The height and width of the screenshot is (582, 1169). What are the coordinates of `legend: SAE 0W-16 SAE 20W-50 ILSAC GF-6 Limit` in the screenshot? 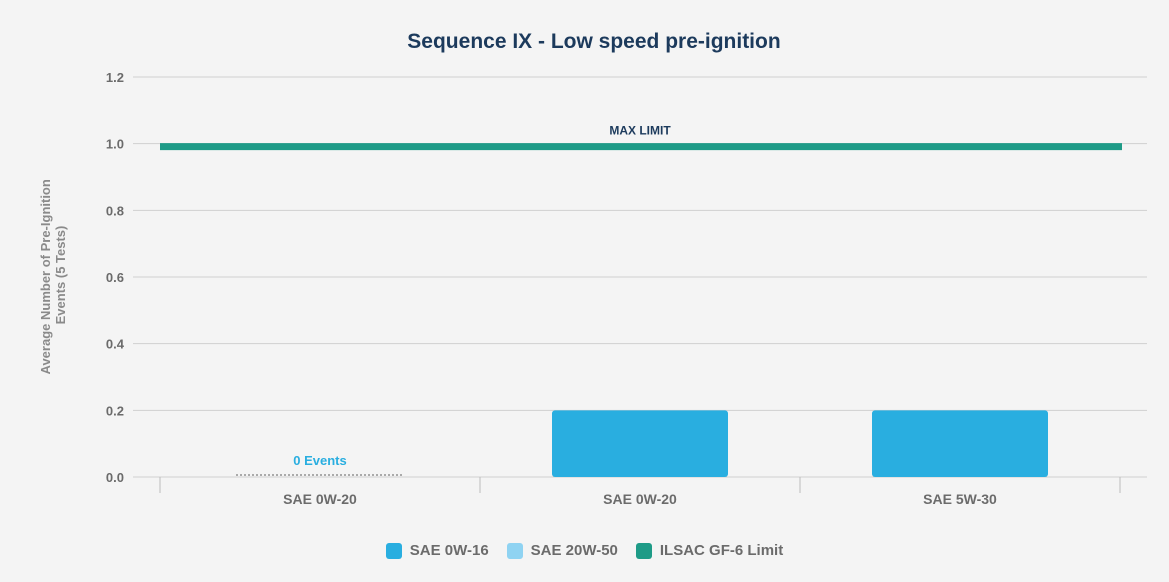 It's located at (584, 550).